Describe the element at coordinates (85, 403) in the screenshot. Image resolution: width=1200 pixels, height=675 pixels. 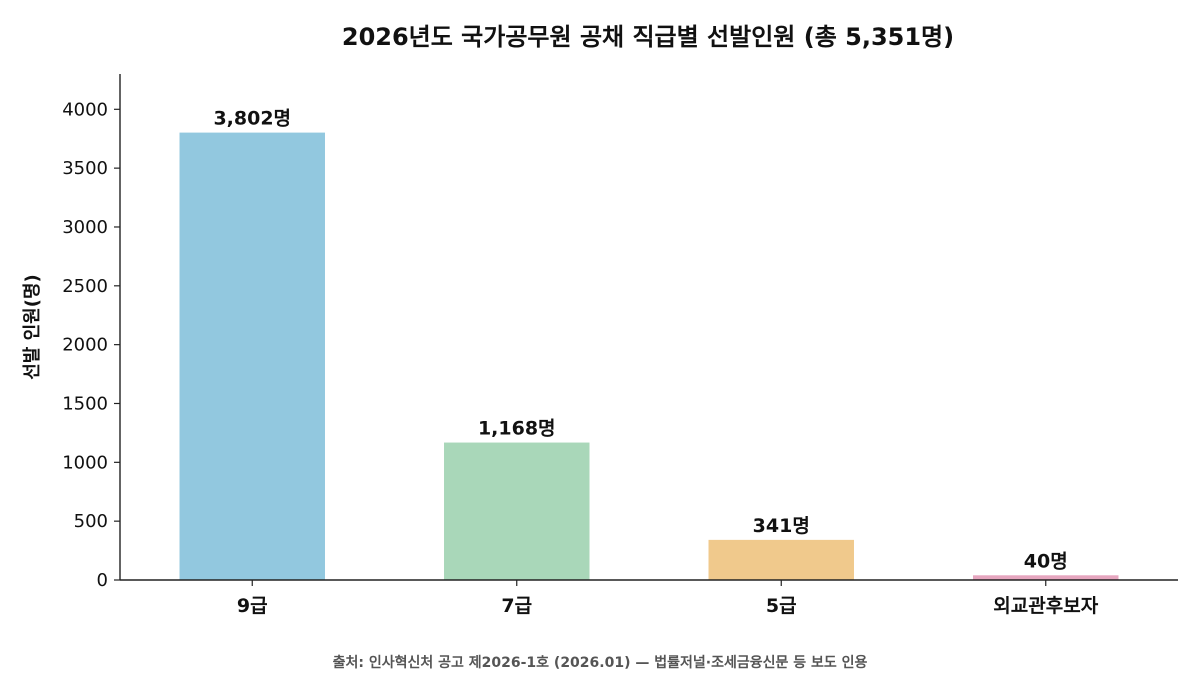
I see `y-tick-label: 1500` at that location.